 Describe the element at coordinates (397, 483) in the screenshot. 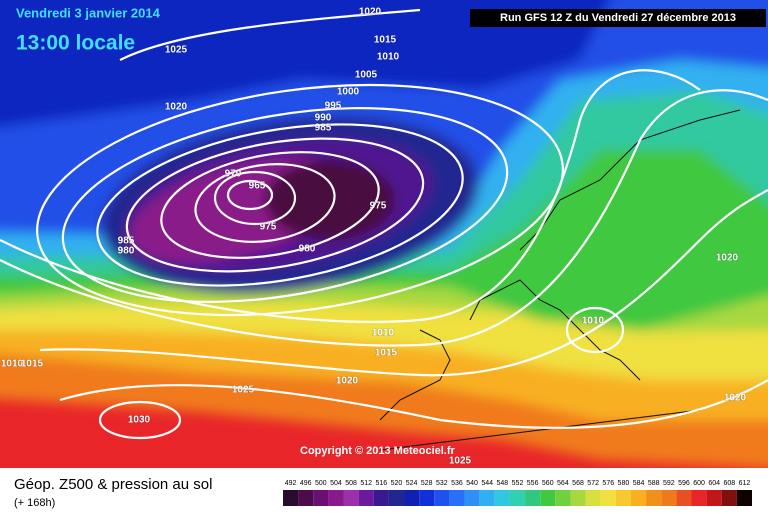

I see `legend-label: 520` at that location.